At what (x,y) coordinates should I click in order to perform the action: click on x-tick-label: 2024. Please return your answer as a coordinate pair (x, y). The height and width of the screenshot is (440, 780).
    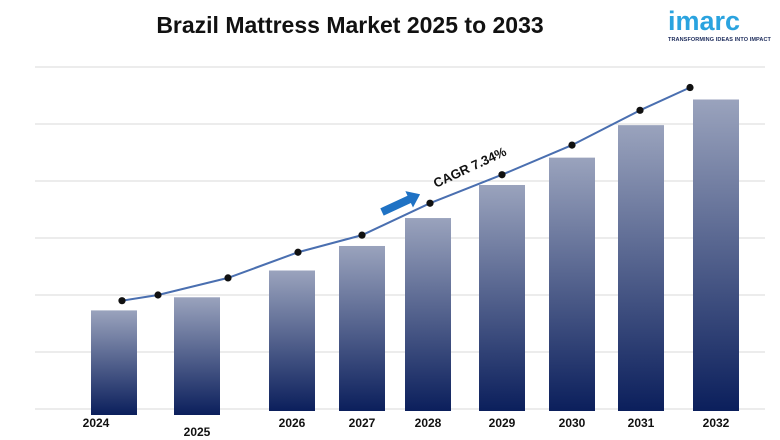
    Looking at the image, I should click on (96, 423).